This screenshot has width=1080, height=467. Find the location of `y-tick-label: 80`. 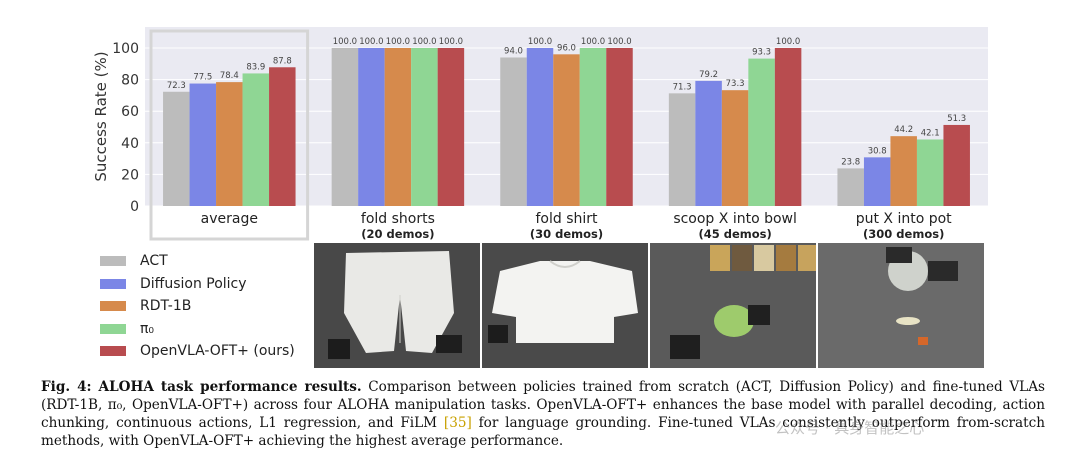

y-tick-label: 80 is located at coordinates (130, 81).